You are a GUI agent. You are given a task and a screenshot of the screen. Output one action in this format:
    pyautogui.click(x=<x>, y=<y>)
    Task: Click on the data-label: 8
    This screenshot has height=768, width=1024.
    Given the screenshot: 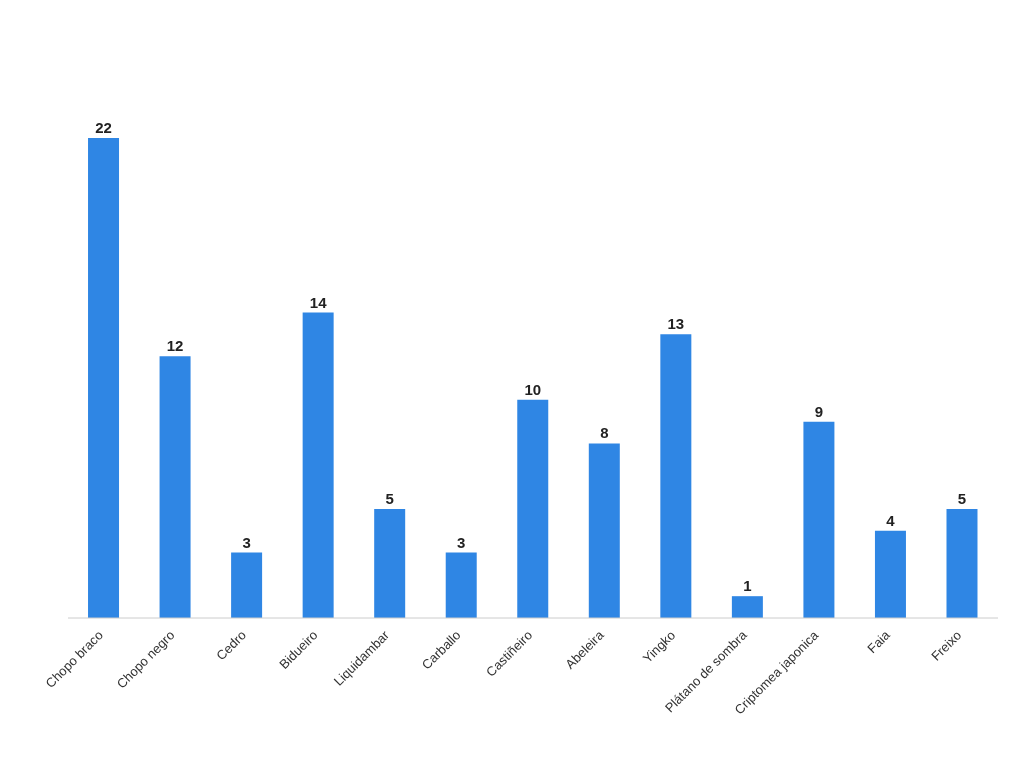 What is the action you would take?
    pyautogui.click(x=604, y=433)
    